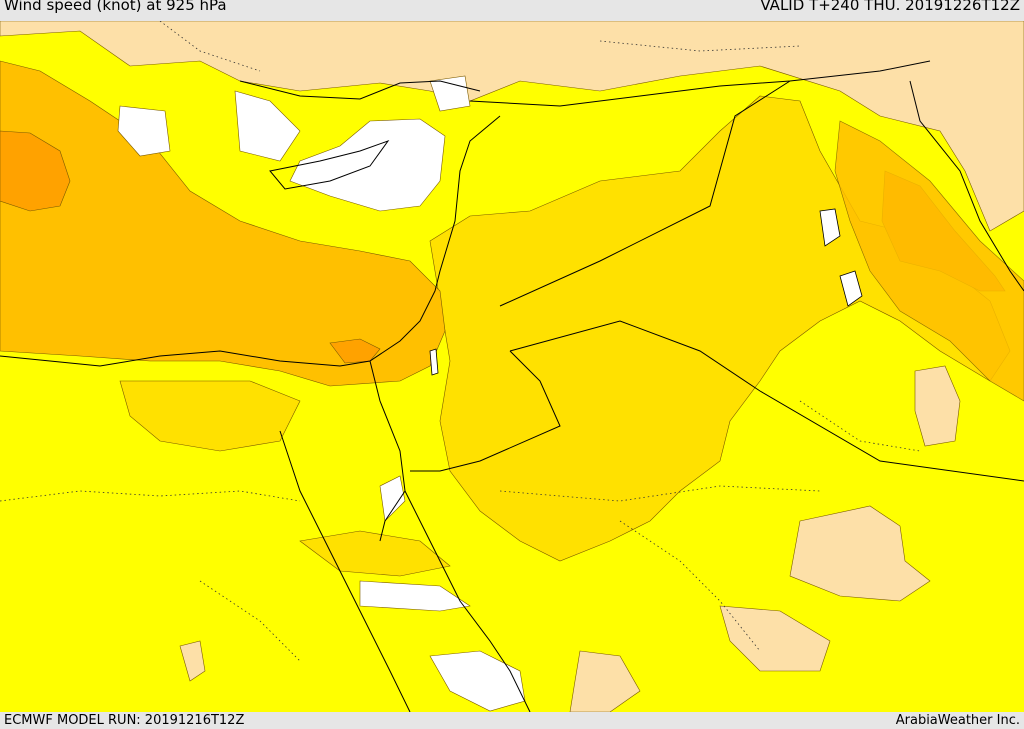  I want to click on border-iraq-iran, so click(966, 186).